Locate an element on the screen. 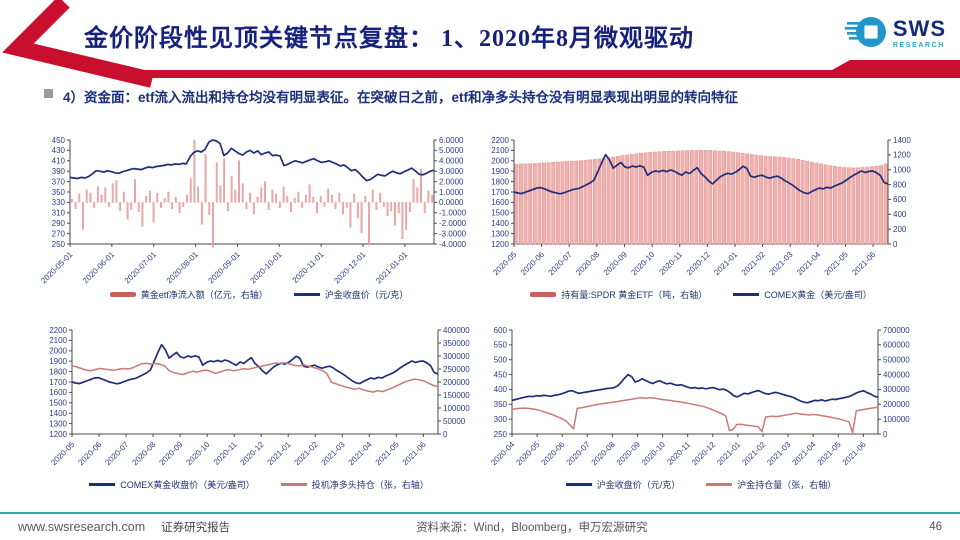 This screenshot has width=960, height=540. svg-text: 500000 is located at coordinates (896, 360).